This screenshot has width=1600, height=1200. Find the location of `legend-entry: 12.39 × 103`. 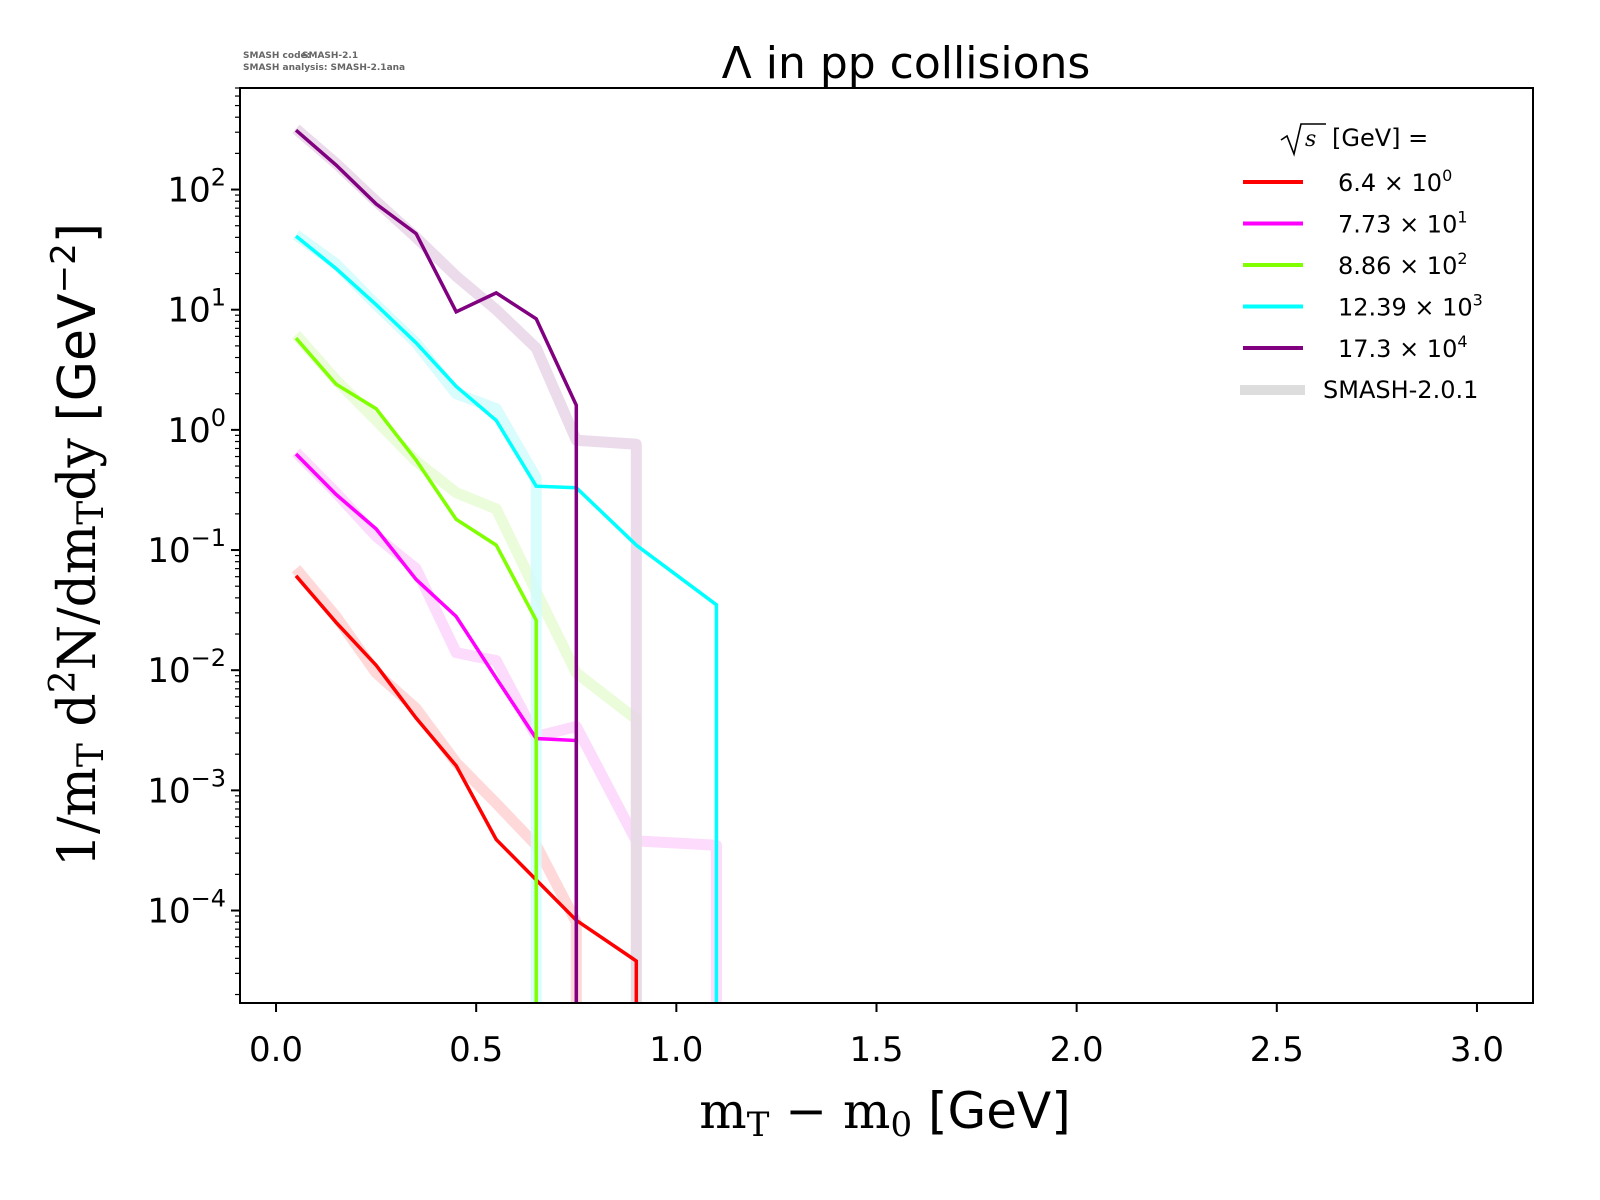

legend-entry: 12.39 × 103 is located at coordinates (1363, 306).